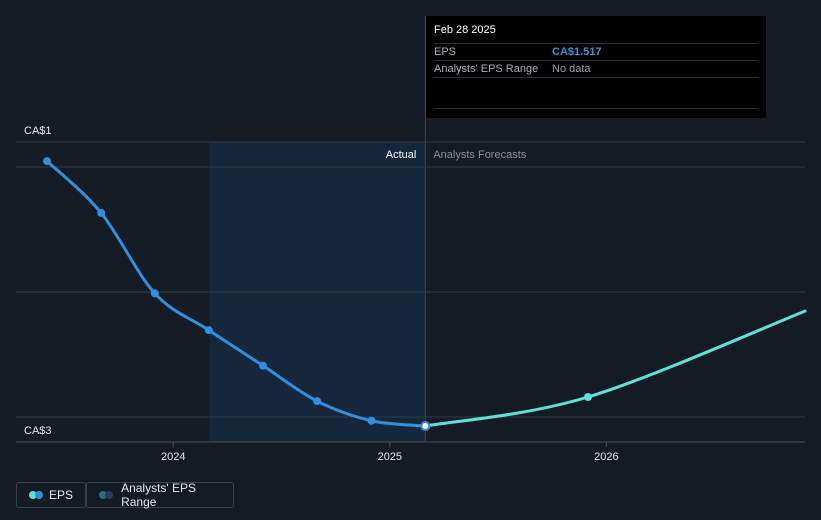  I want to click on eps-legend-icon, so click(36, 495).